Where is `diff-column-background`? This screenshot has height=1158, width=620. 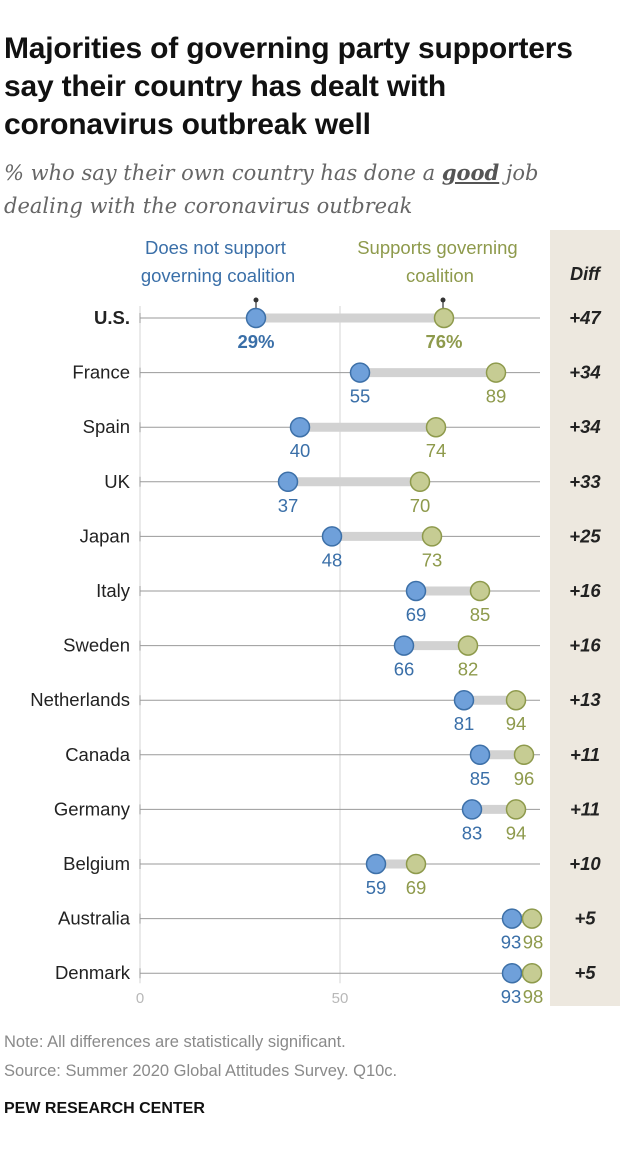 diff-column-background is located at coordinates (585, 618).